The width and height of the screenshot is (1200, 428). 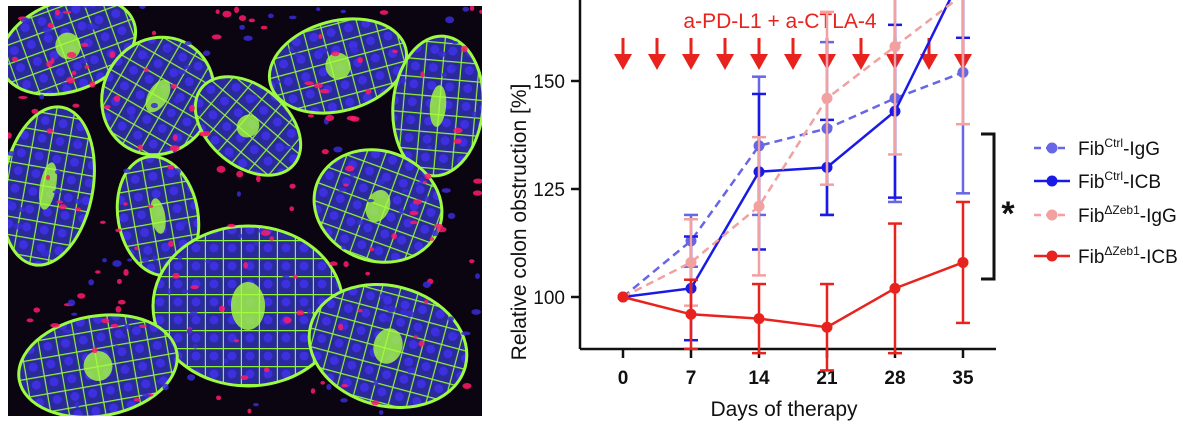 I want to click on y-tick-label: 150, so click(x=549, y=82).